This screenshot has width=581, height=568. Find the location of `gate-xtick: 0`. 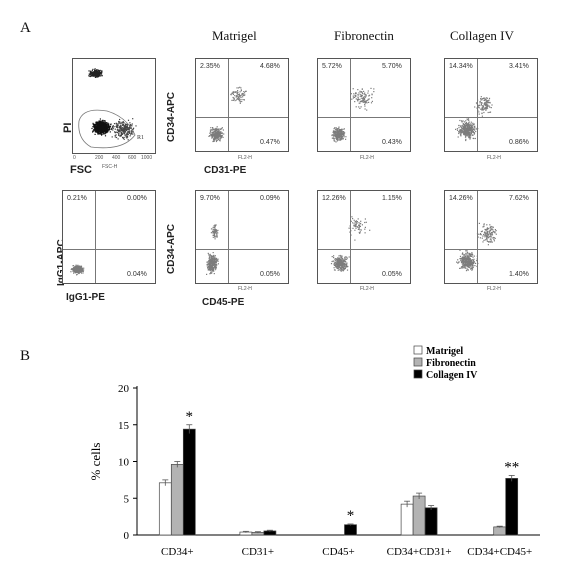

gate-xtick: 0 is located at coordinates (74, 158).